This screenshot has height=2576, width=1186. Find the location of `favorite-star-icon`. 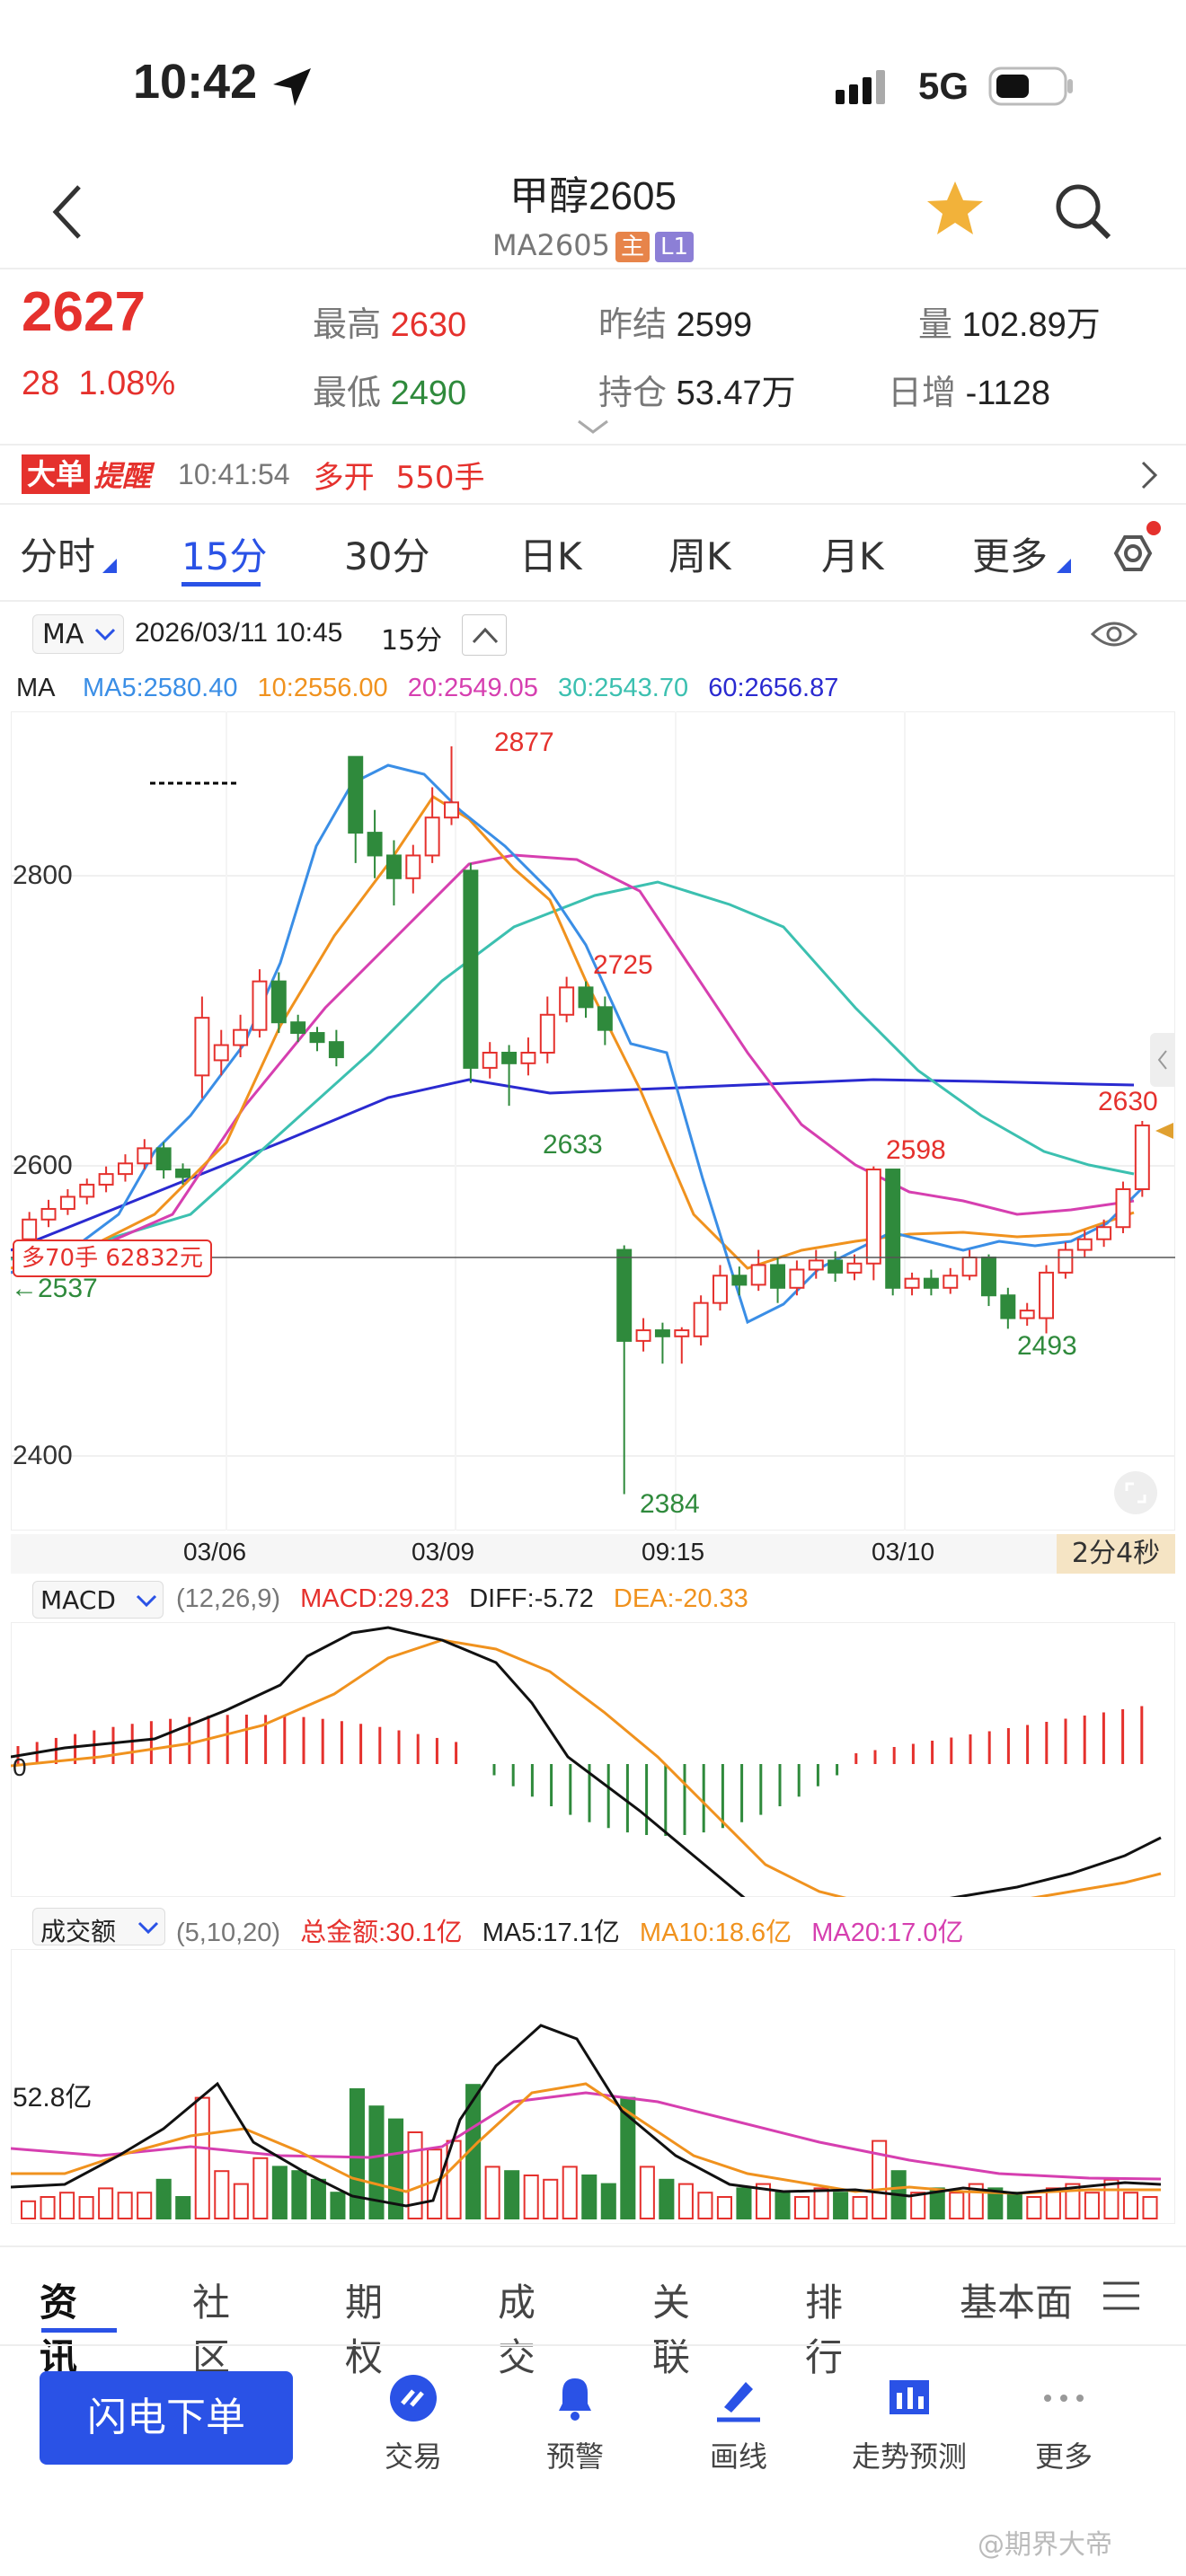

favorite-star-icon is located at coordinates (955, 208).